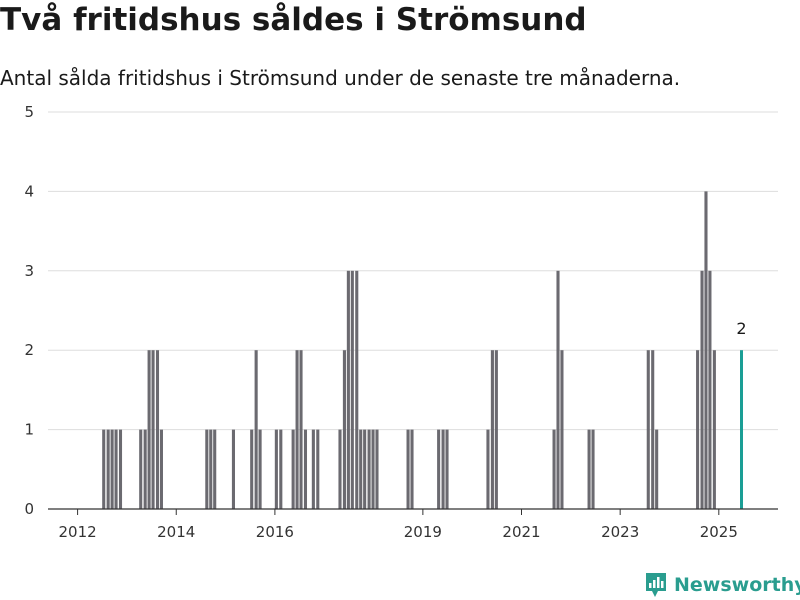 The height and width of the screenshot is (600, 800). Describe the element at coordinates (398, 532) in the screenshot. I see `x-axis-labels: 2012 2014 2016 2019 2021 2023 2025` at that location.